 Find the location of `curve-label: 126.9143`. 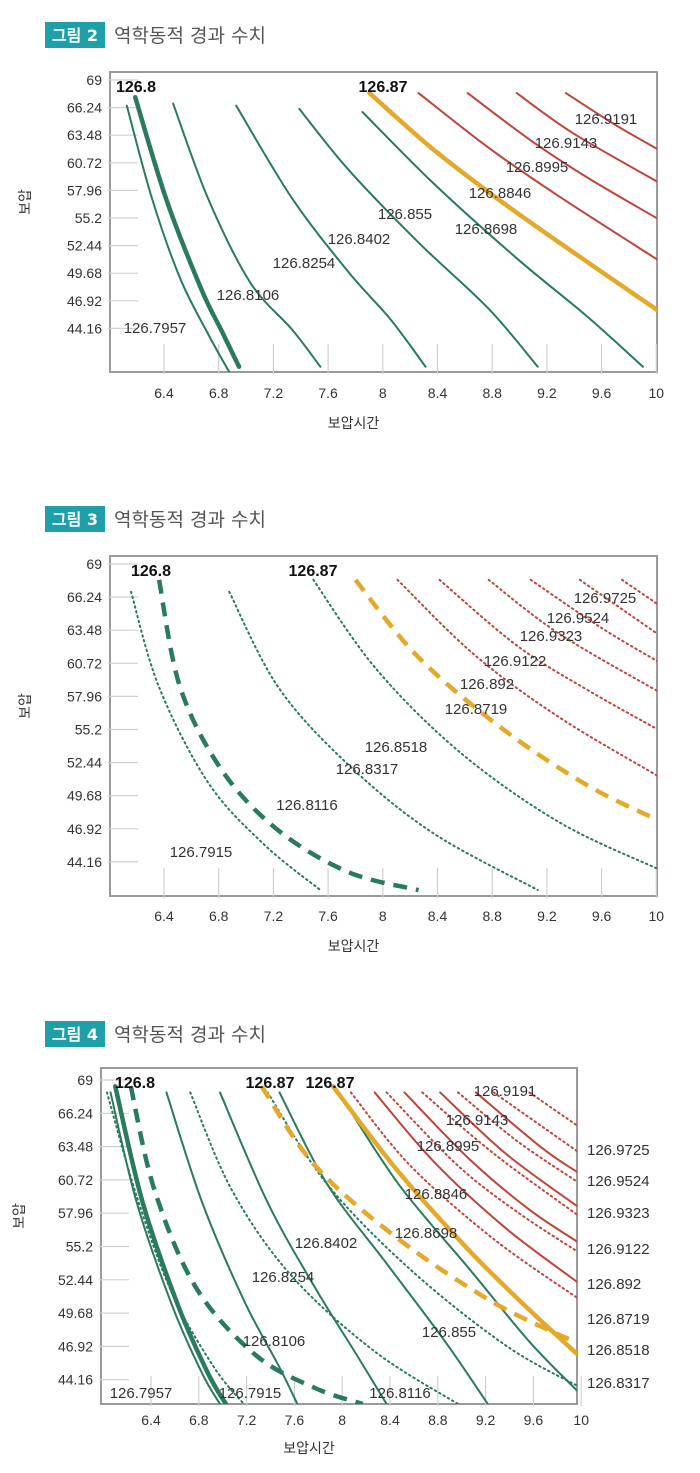

curve-label: 126.9143 is located at coordinates (477, 1120).